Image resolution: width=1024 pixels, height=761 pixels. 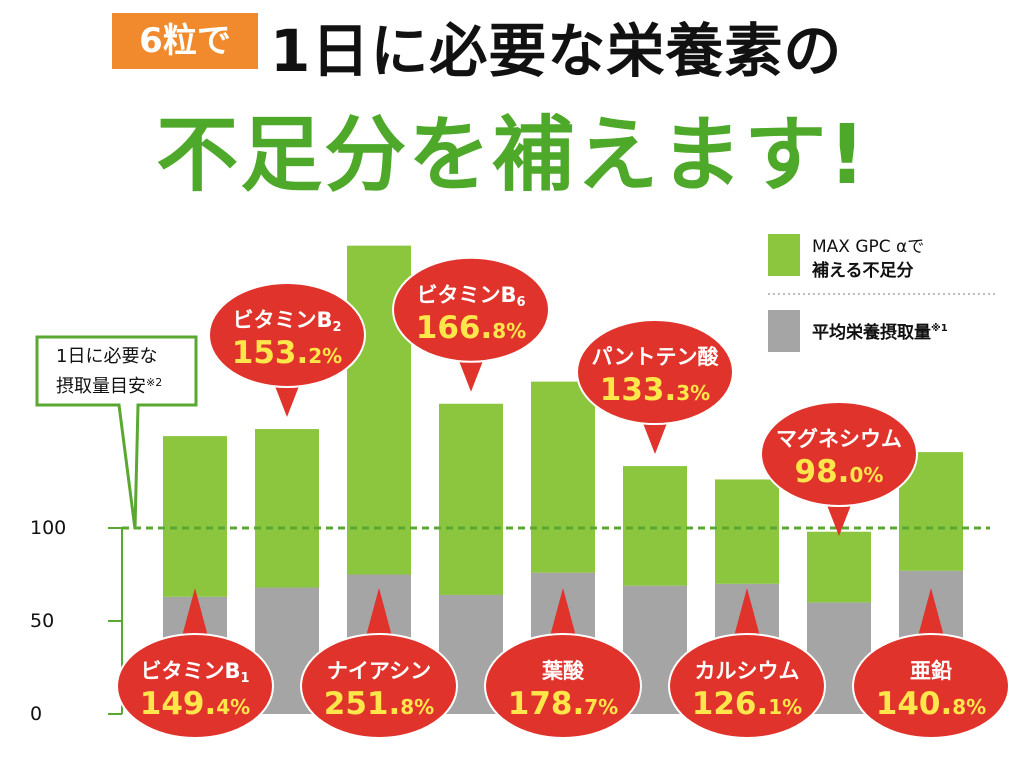 What do you see at coordinates (747, 671) in the screenshot?
I see `bubble-name: カルシウム` at bounding box center [747, 671].